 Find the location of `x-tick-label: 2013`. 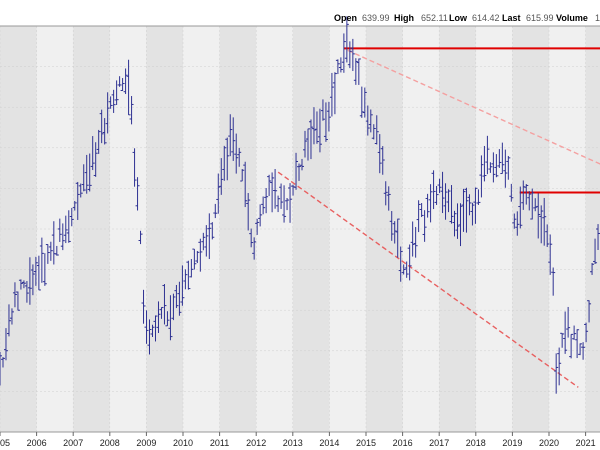

x-tick-label: 2013 is located at coordinates (293, 443).